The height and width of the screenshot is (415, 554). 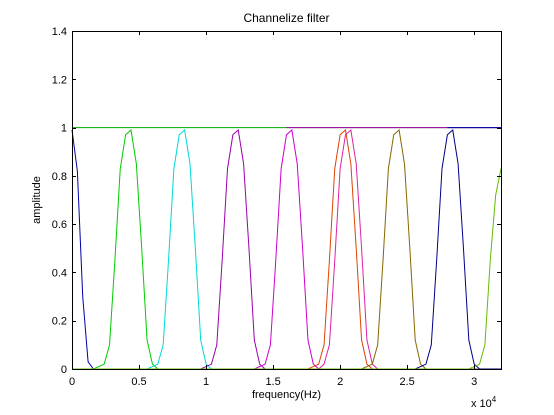 What do you see at coordinates (64, 129) in the screenshot?
I see `y-tick-label: 1` at bounding box center [64, 129].